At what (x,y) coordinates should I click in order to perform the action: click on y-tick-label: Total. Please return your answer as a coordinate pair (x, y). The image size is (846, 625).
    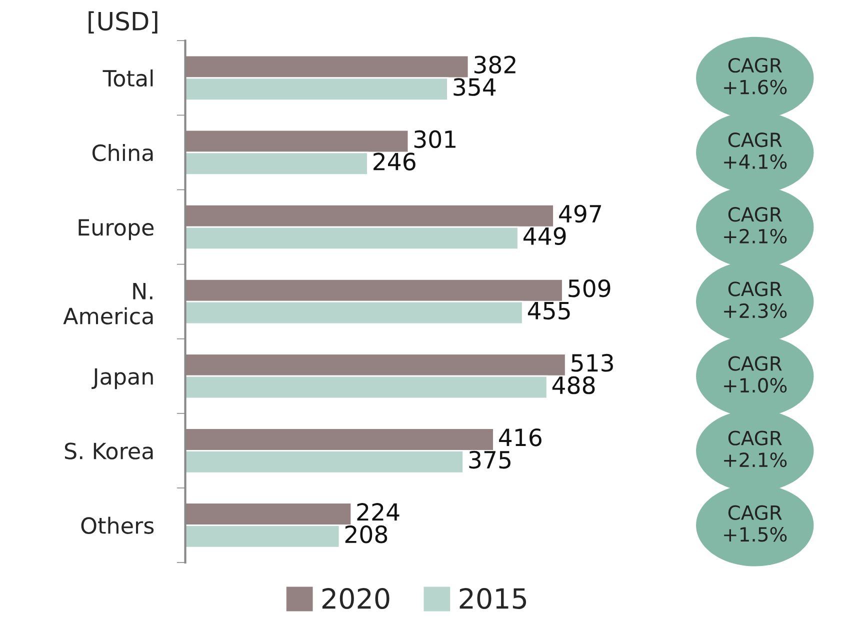
    Looking at the image, I should click on (127, 78).